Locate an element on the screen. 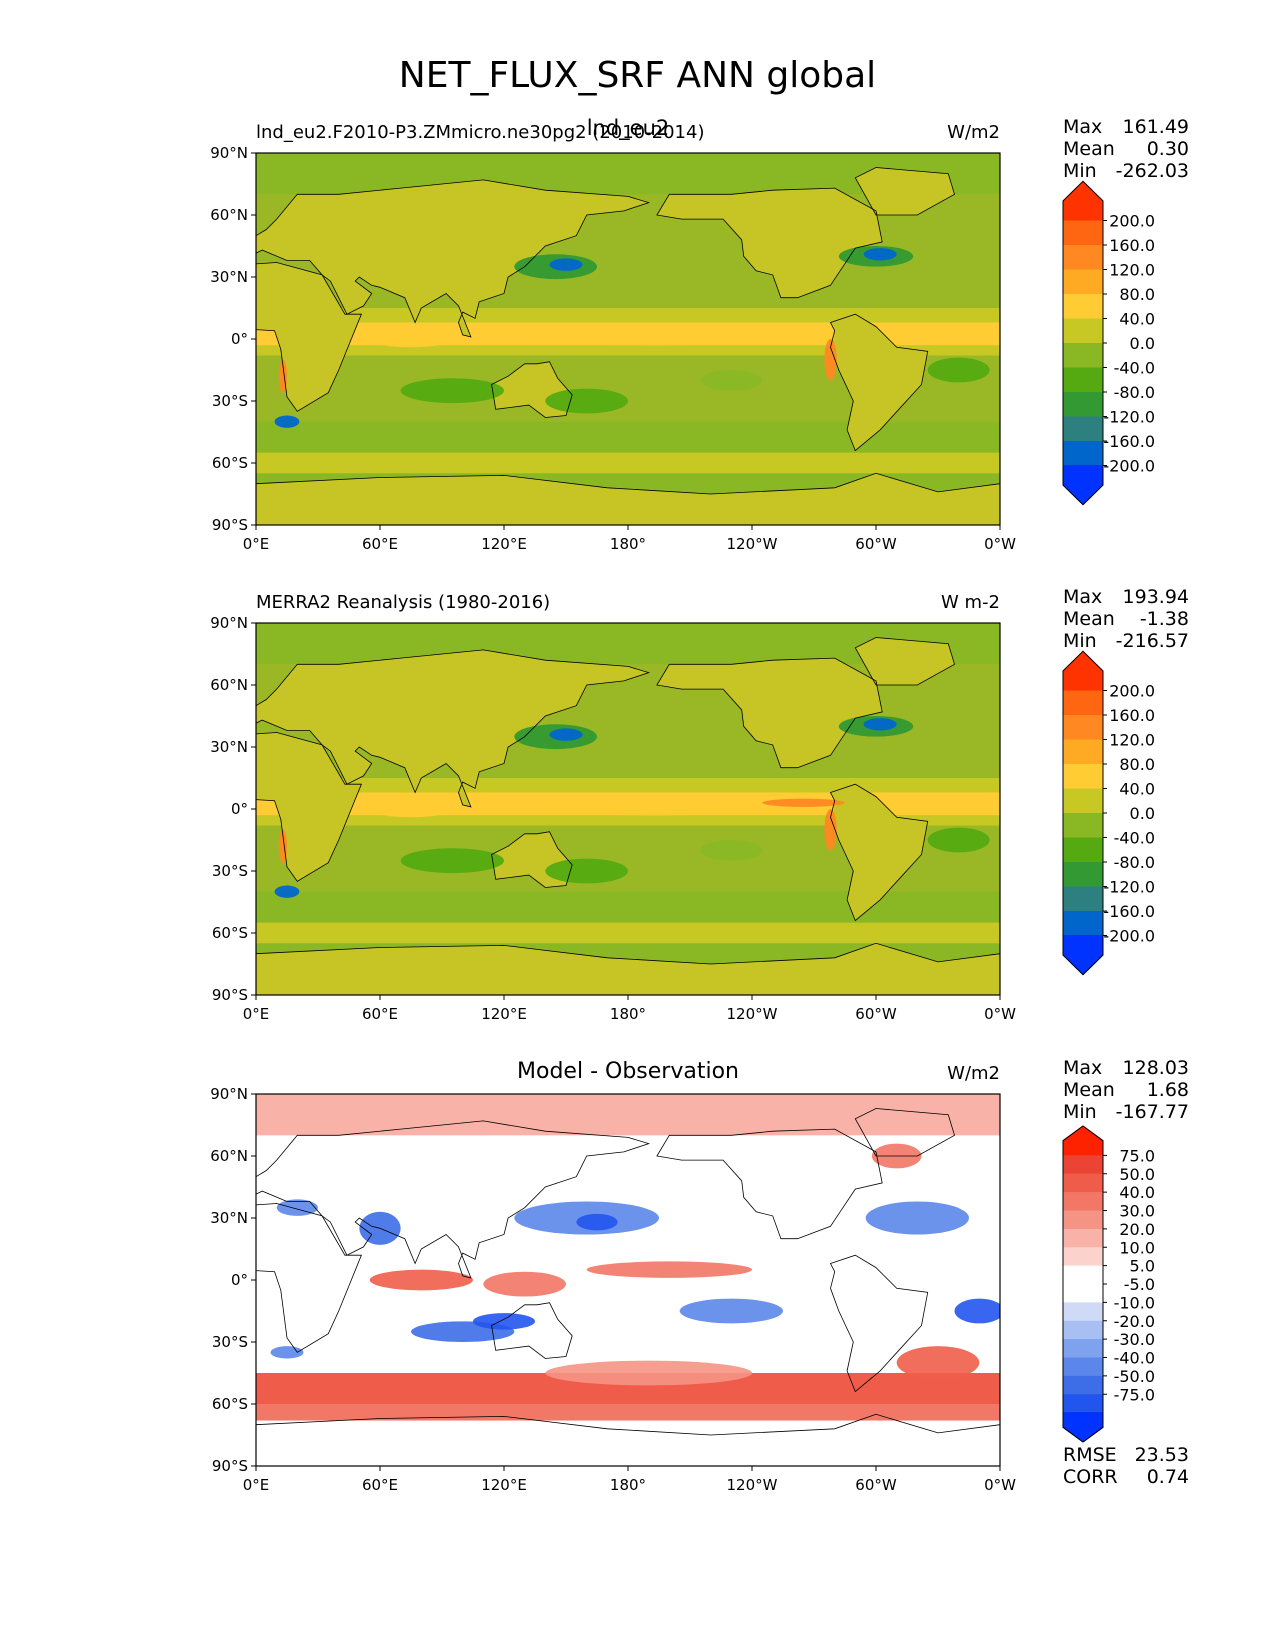 The height and width of the screenshot is (1650, 1275). panel-2-min: -216.57 is located at coordinates (1152, 641).